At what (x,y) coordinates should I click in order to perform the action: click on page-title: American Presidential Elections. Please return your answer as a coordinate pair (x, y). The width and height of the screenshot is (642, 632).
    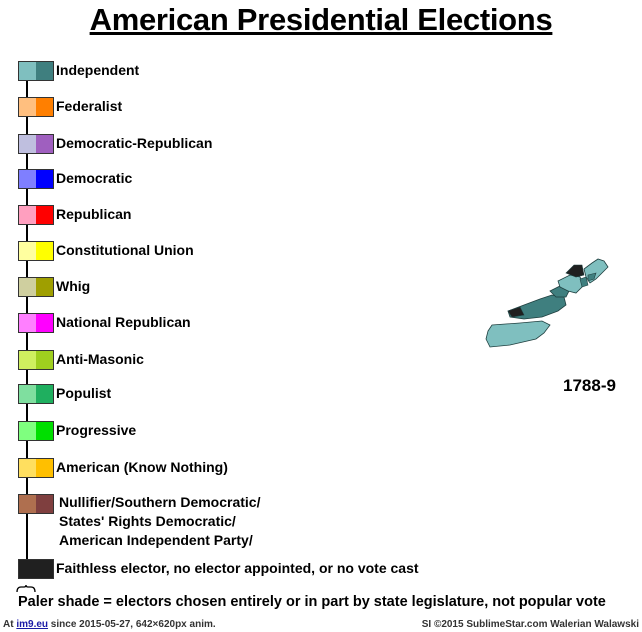
    Looking at the image, I should click on (321, 19).